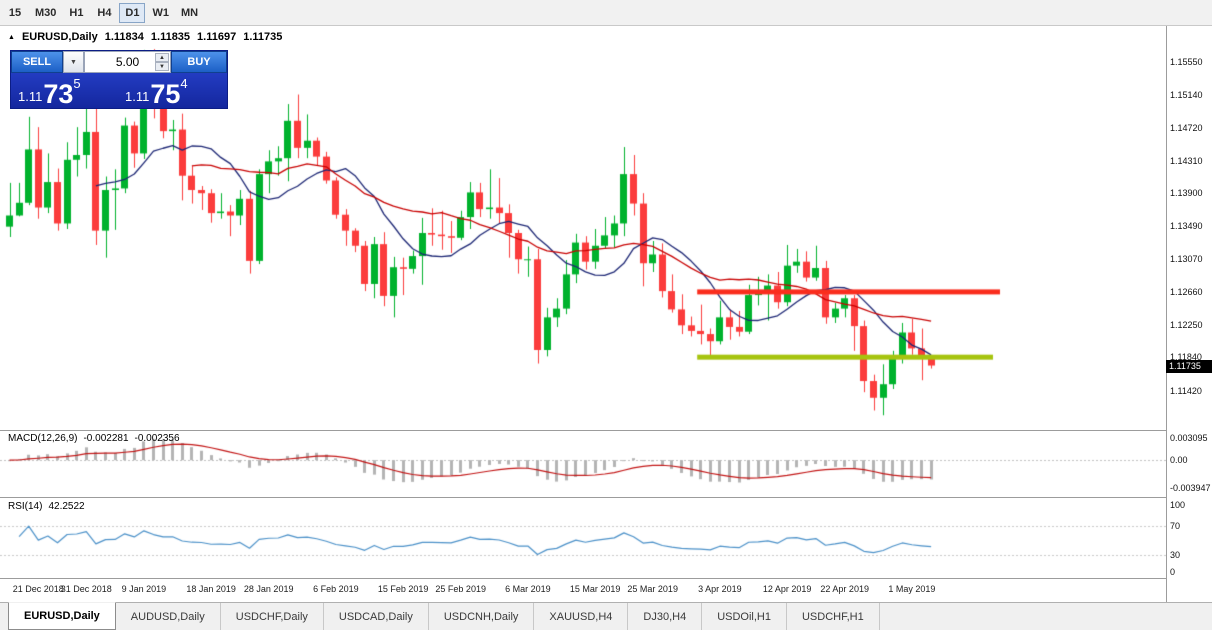 Image resolution: width=1212 pixels, height=630 pixels. Describe the element at coordinates (1186, 160) in the screenshot. I see `price-axis-label: 1.14310` at that location.